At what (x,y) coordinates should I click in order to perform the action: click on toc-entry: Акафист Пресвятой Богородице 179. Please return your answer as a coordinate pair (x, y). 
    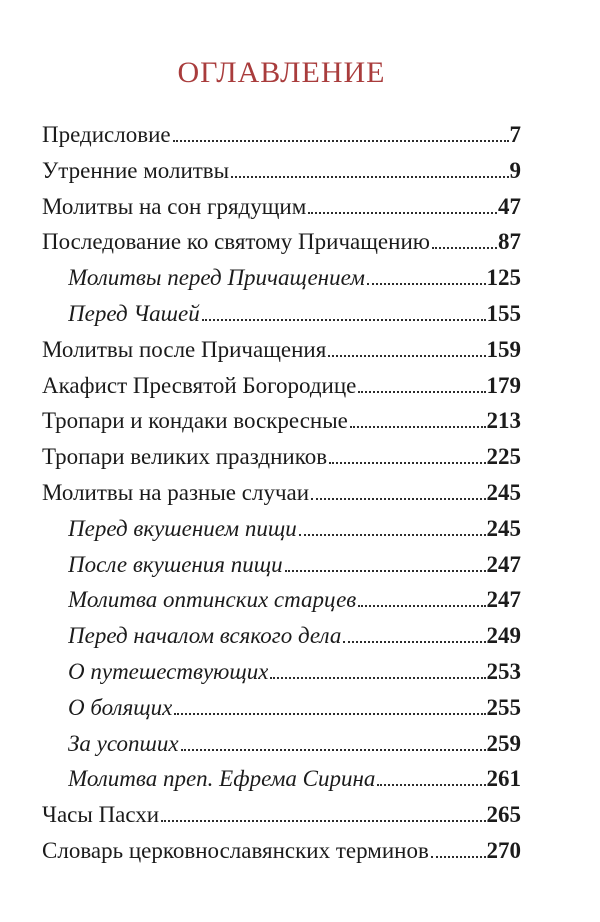
    Looking at the image, I should click on (281, 386).